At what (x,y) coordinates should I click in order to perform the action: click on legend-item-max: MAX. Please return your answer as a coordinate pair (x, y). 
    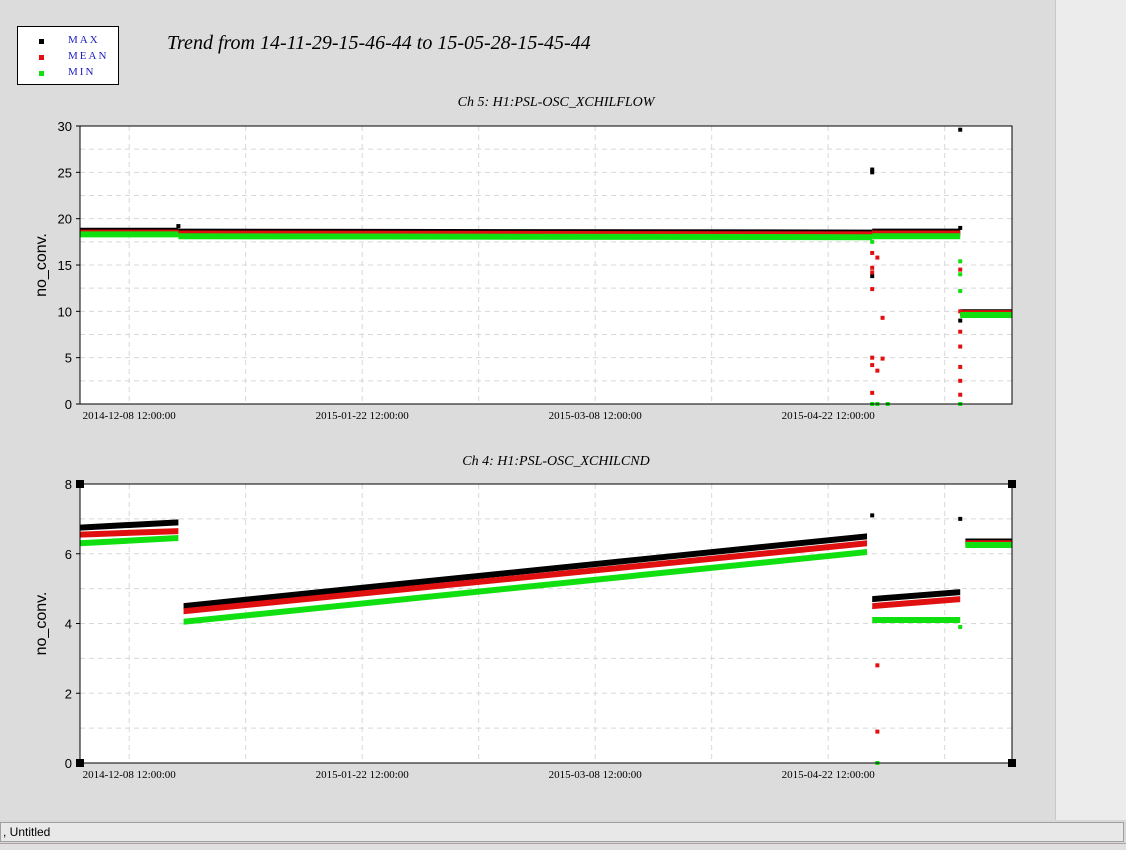
    Looking at the image, I should click on (68, 41).